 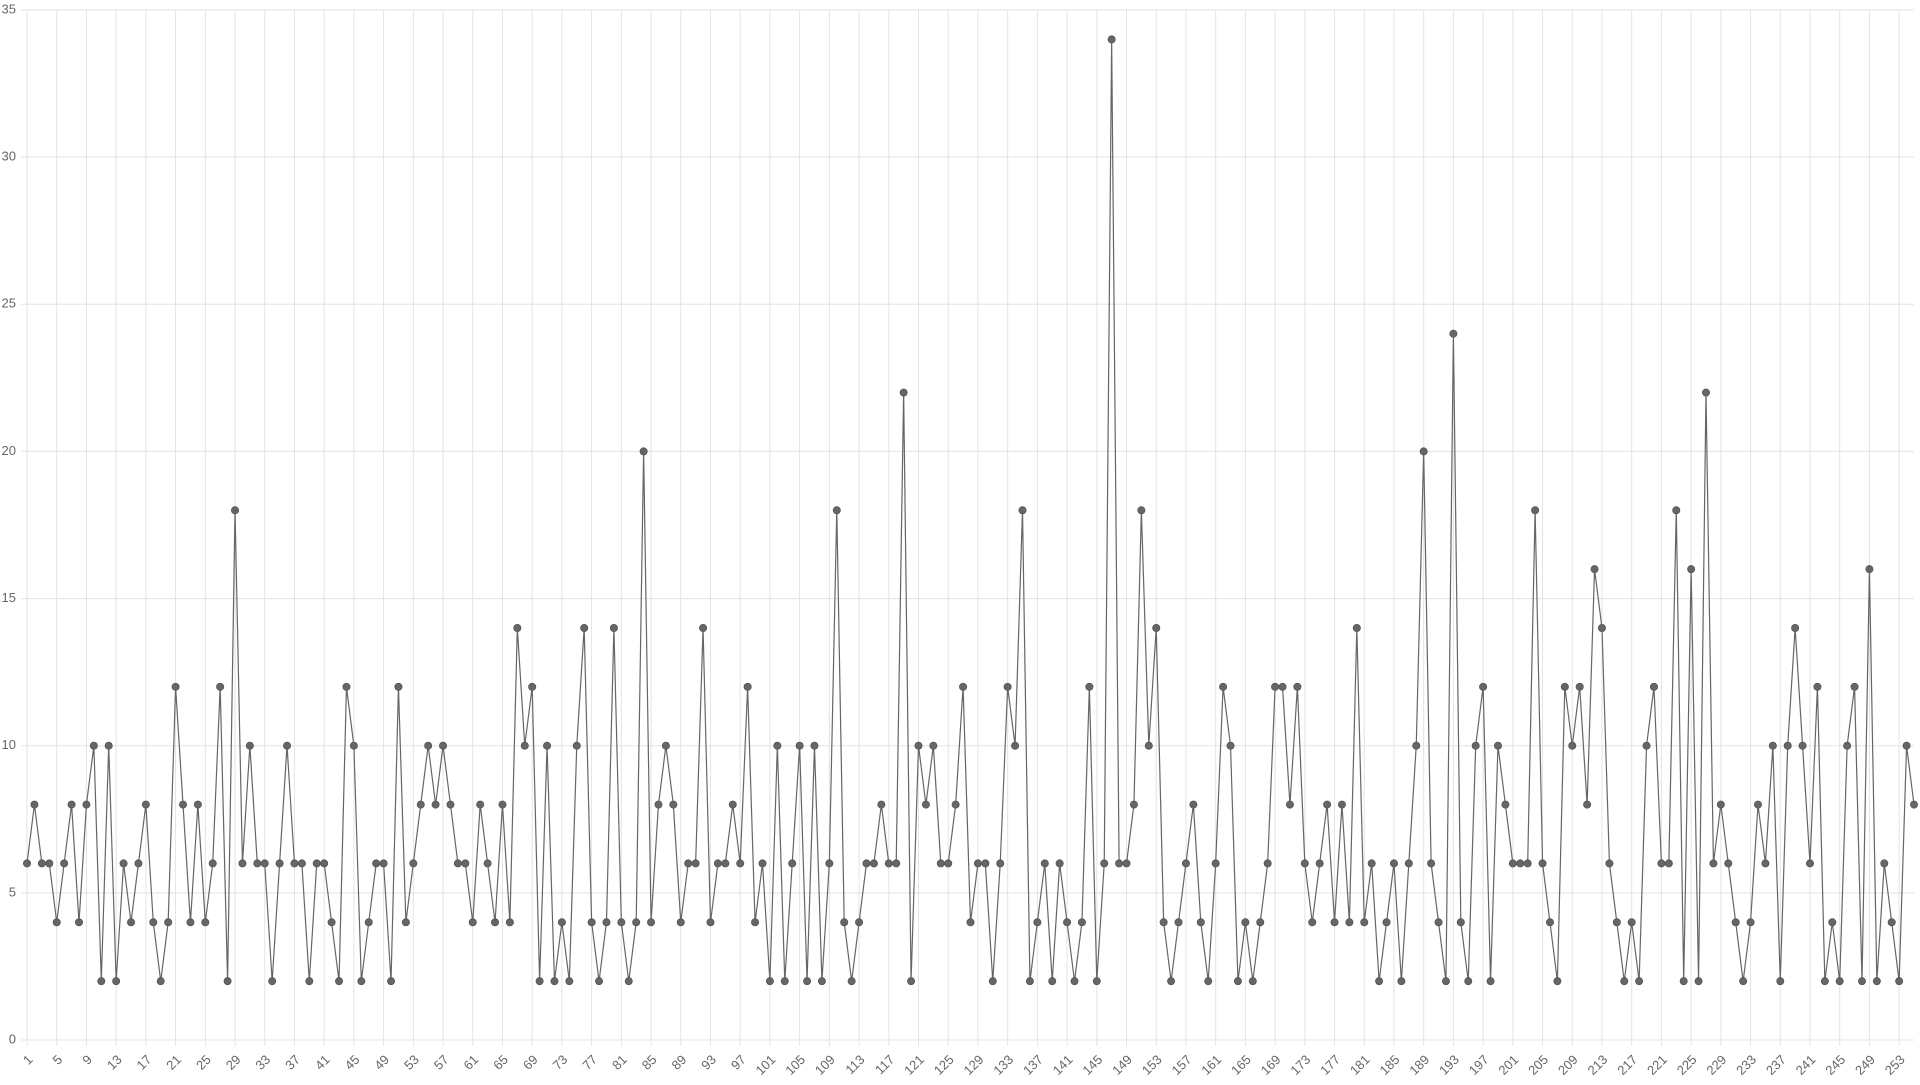 What do you see at coordinates (619, 1062) in the screenshot?
I see `x-tick-label: 81` at bounding box center [619, 1062].